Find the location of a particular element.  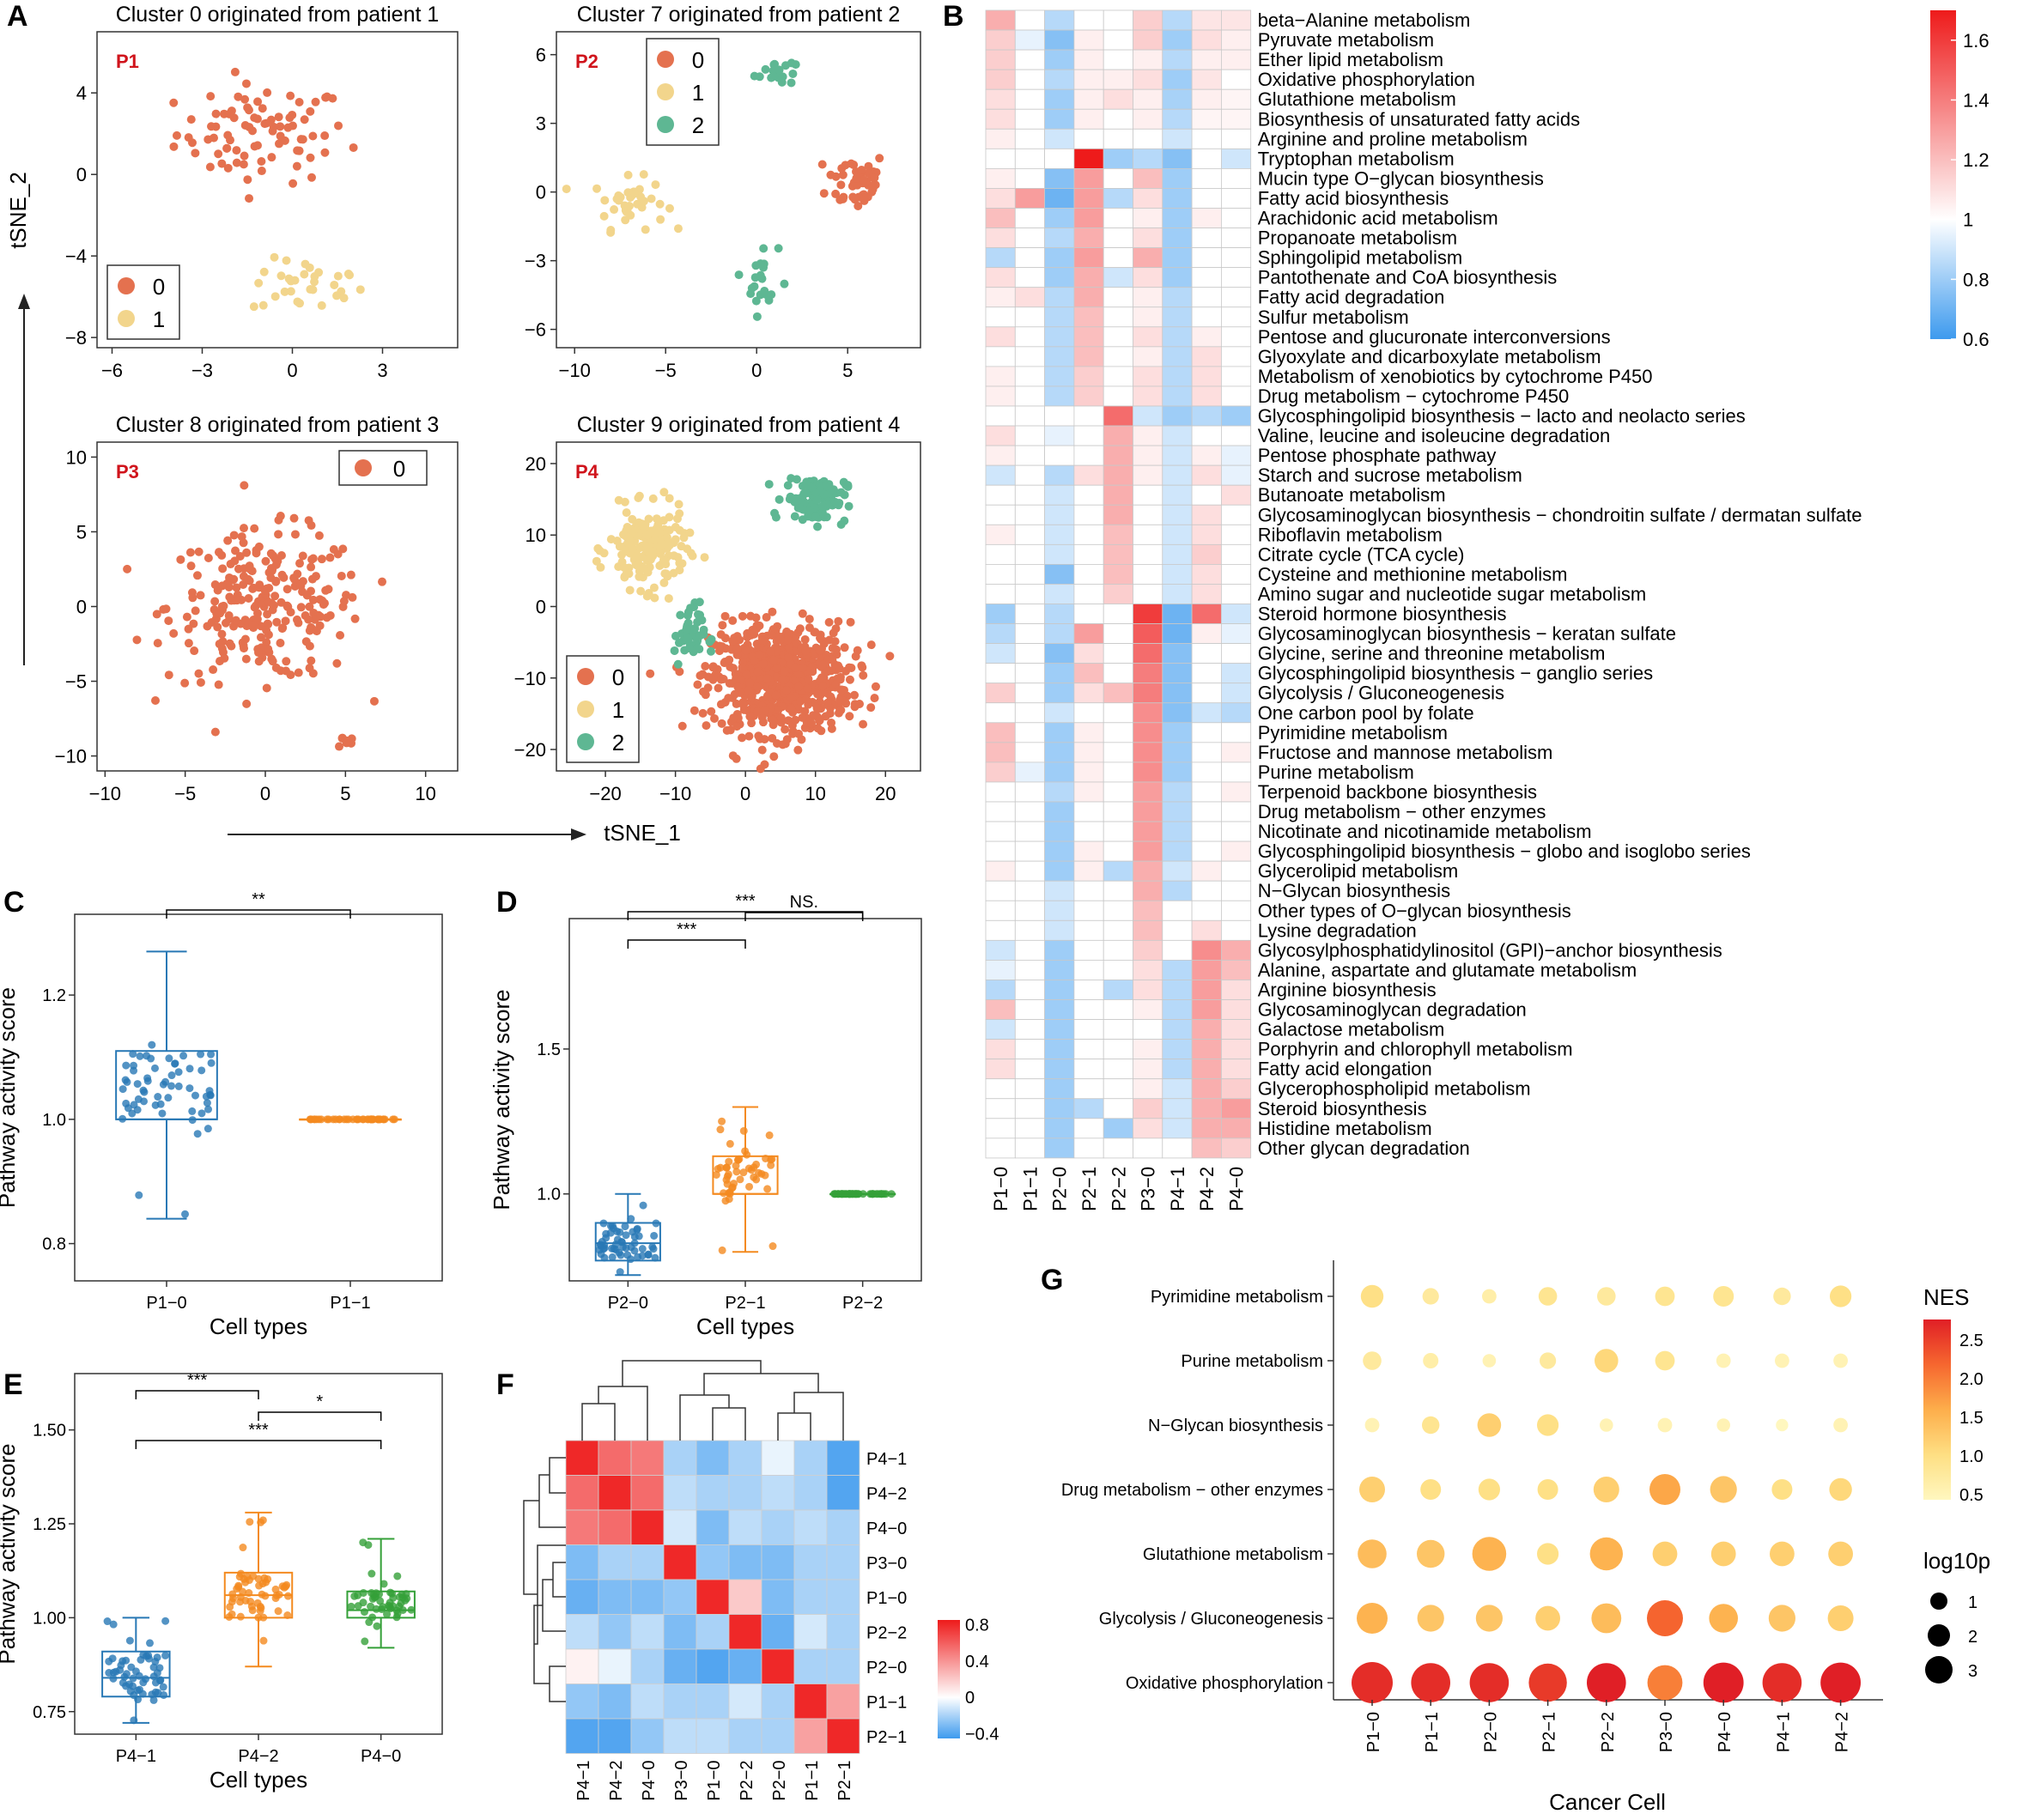

heatmap-row-label: Arachidonic acid metabolism is located at coordinates (1378, 219).